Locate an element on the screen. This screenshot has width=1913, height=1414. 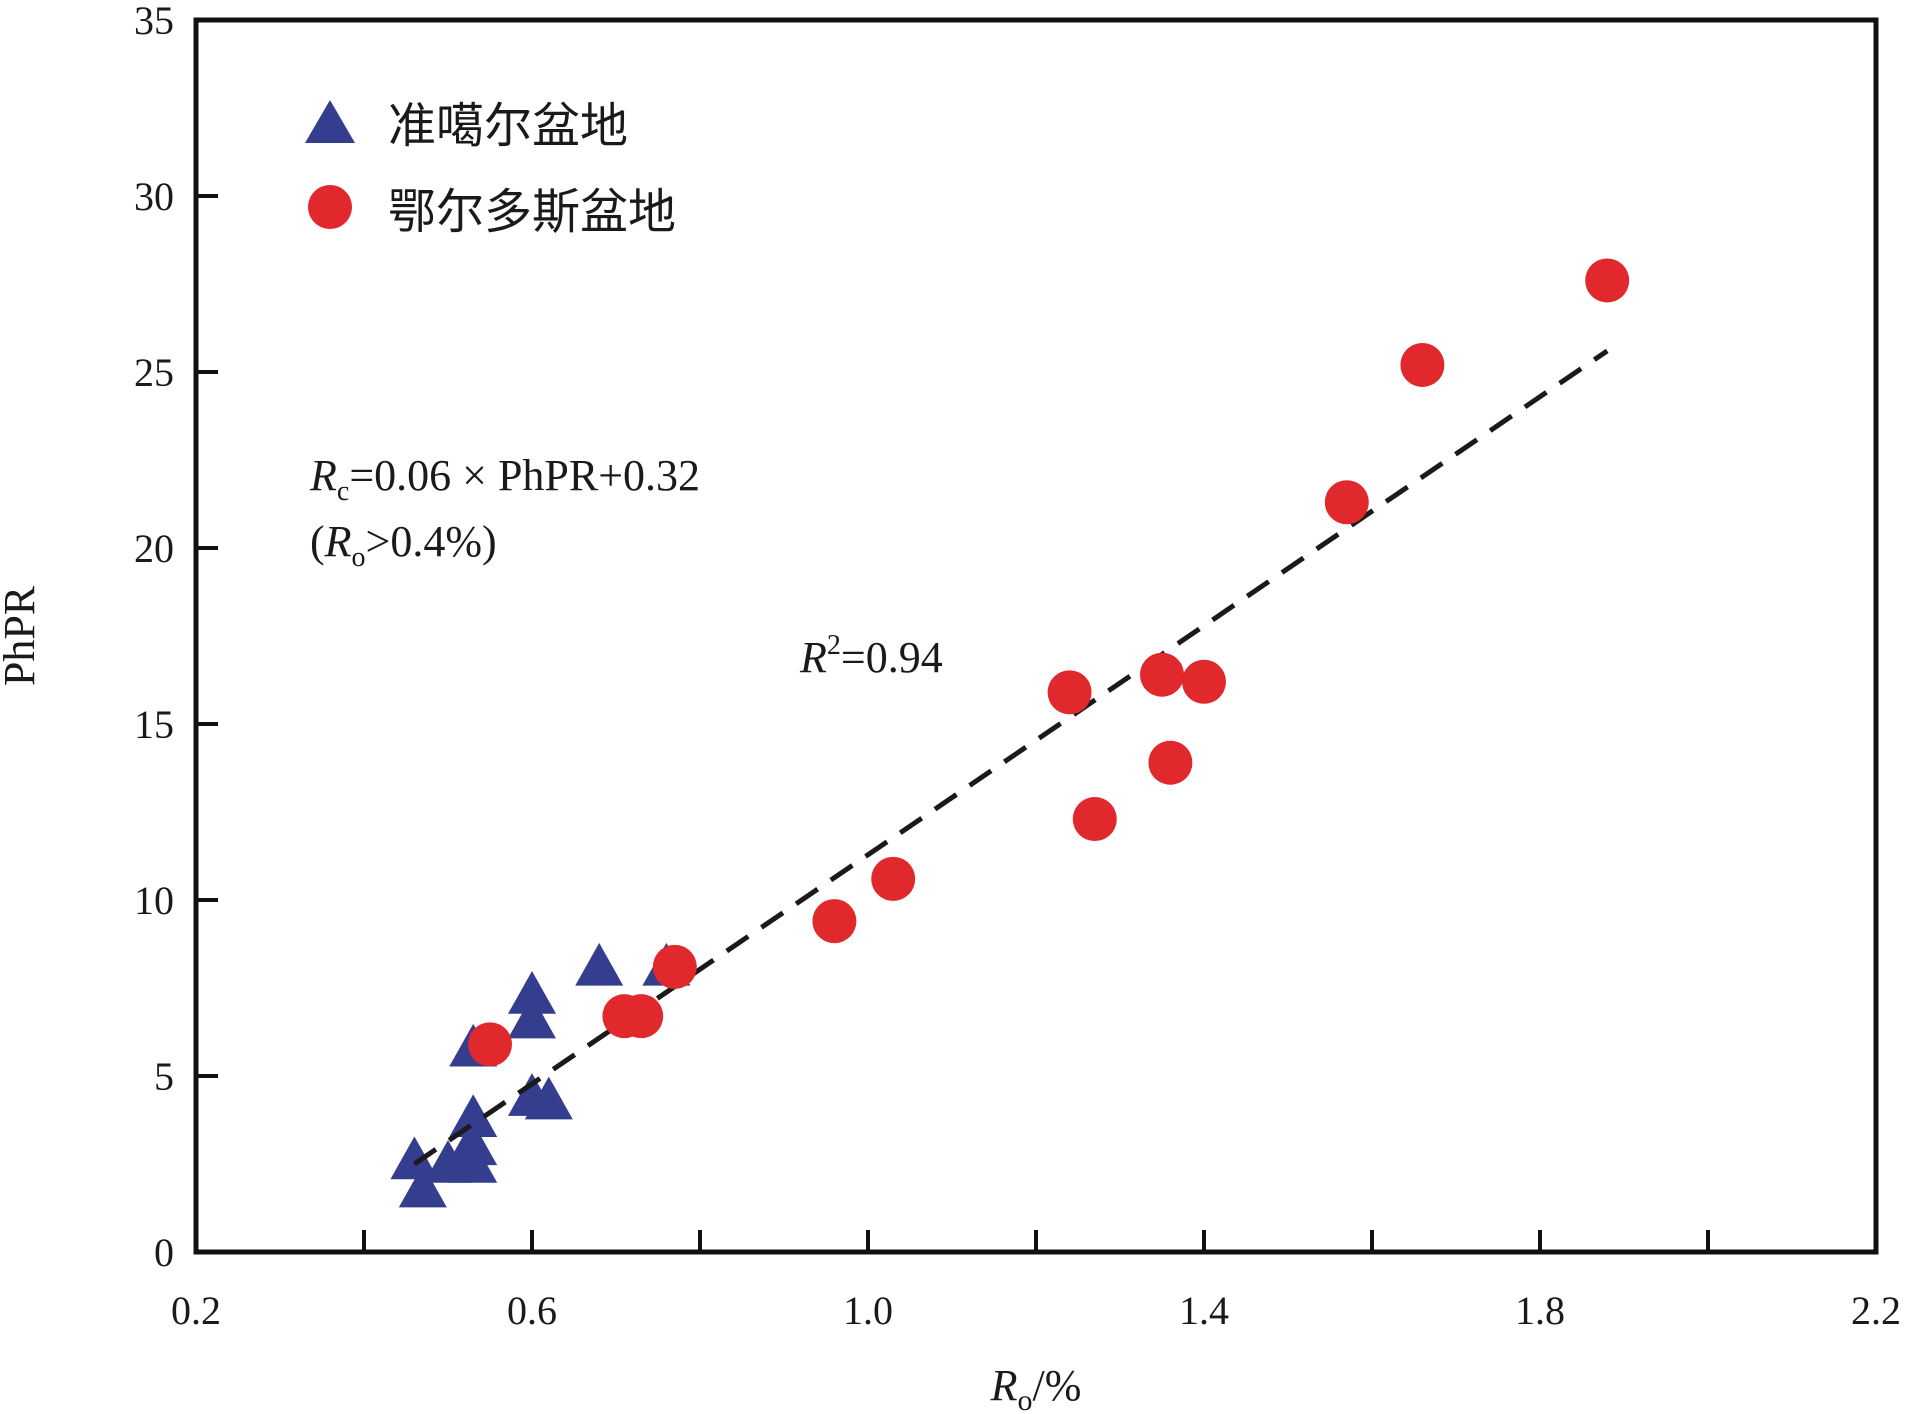
legend-triangle-marker is located at coordinates (330, 121).